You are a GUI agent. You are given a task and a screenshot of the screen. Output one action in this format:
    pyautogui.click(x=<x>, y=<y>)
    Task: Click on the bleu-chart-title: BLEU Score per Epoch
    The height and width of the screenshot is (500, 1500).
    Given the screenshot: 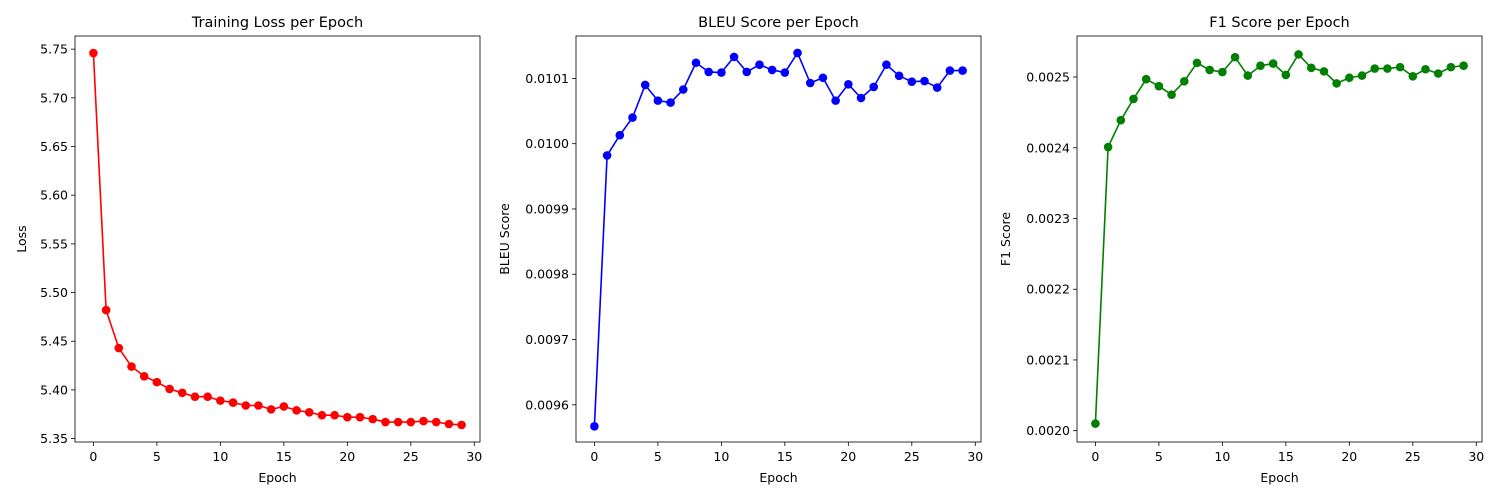 What is the action you would take?
    pyautogui.click(x=778, y=23)
    